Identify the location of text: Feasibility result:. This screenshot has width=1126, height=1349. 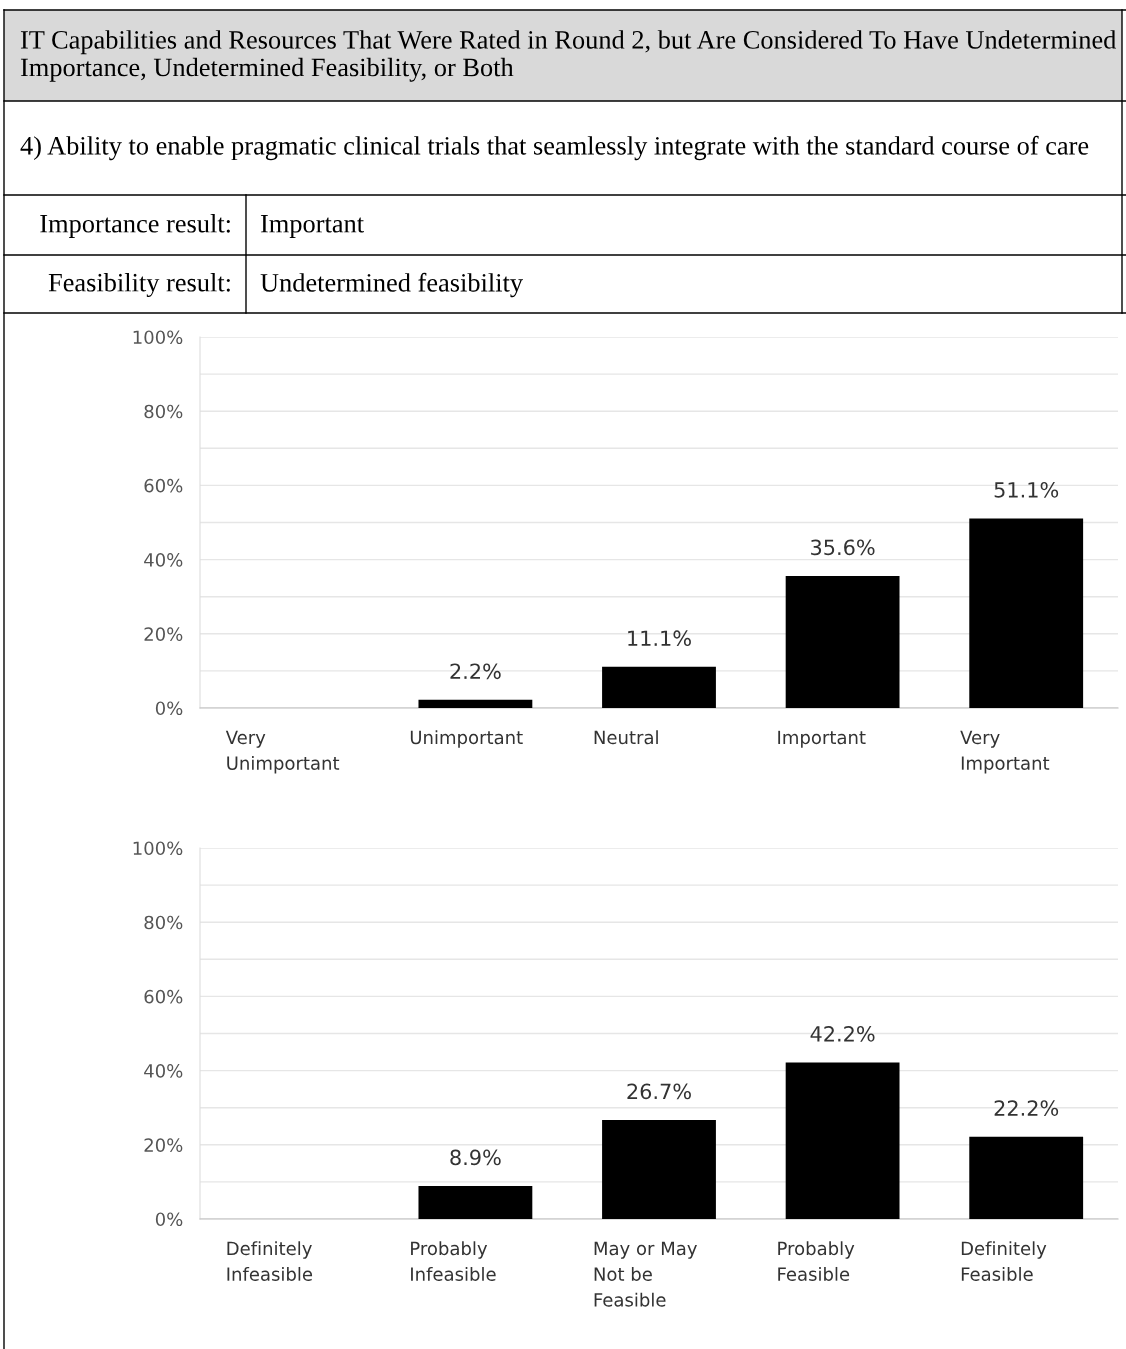
(139, 285).